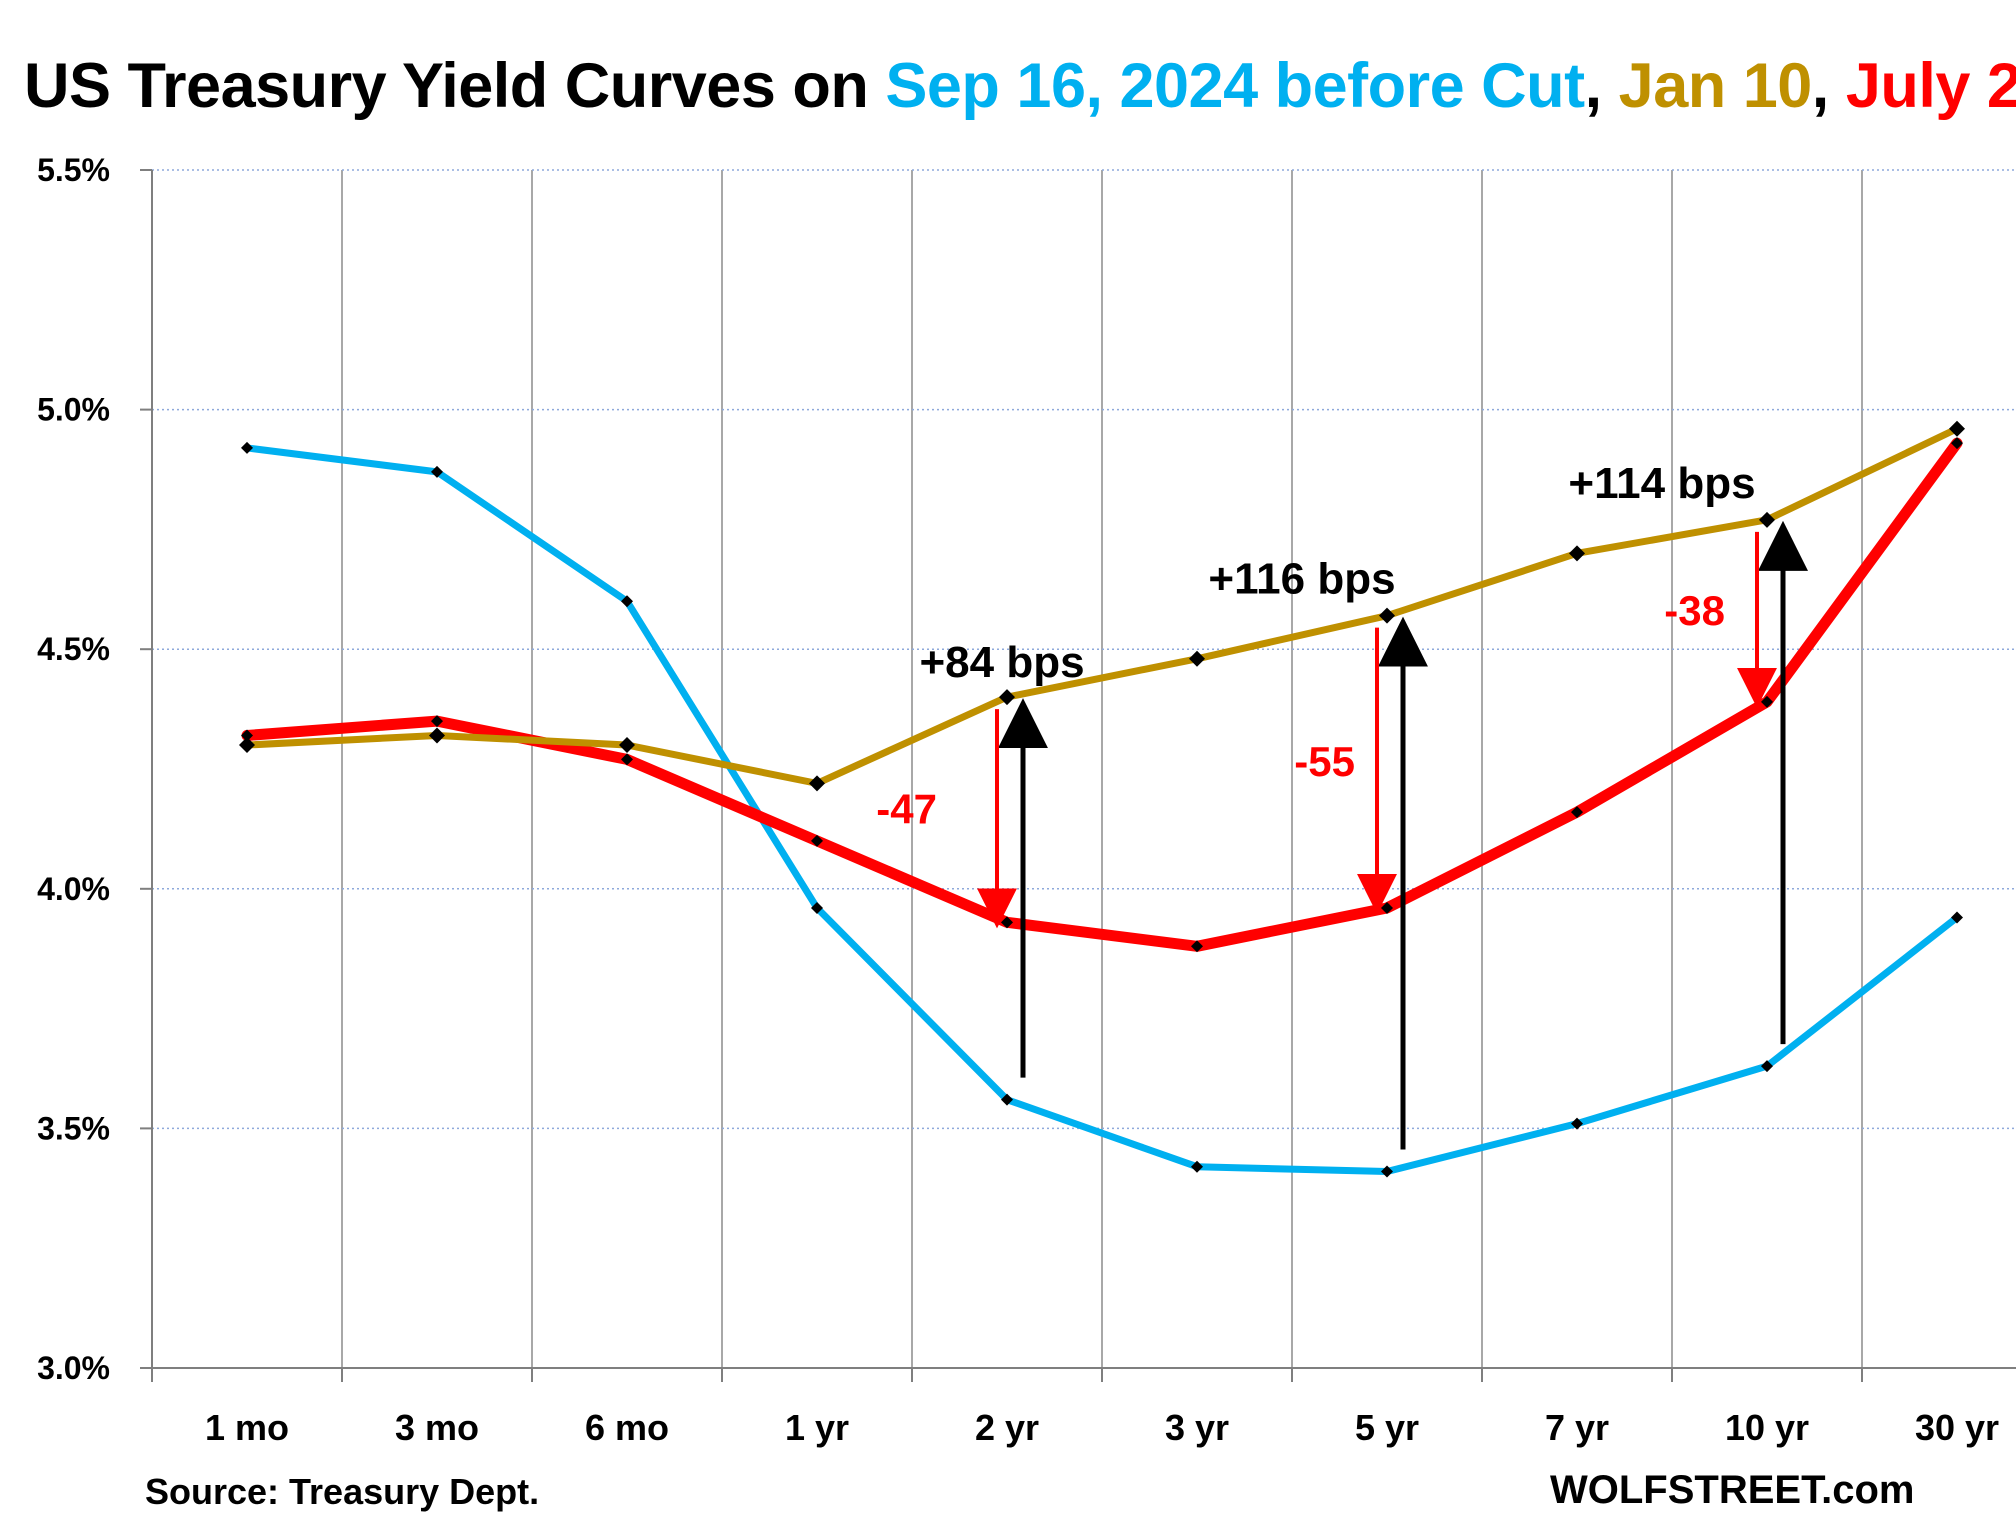 This screenshot has width=2016, height=1540. I want to click on x-tick-label: 30 yr, so click(1957, 1427).